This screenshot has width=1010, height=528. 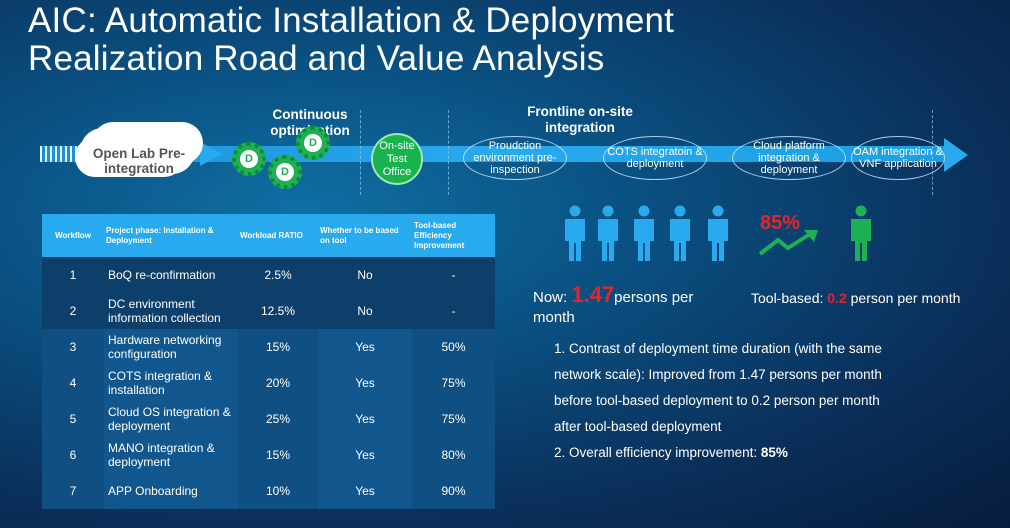 What do you see at coordinates (171, 235) in the screenshot?
I see `column-header: Project phase: Installation & Deployment` at bounding box center [171, 235].